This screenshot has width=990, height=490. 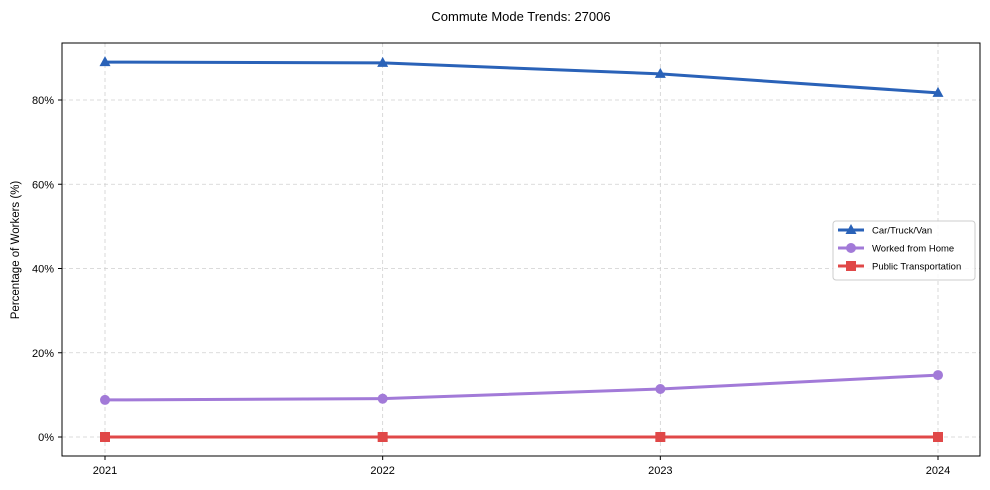 I want to click on legend-entry: Public Transportation, so click(x=916, y=267).